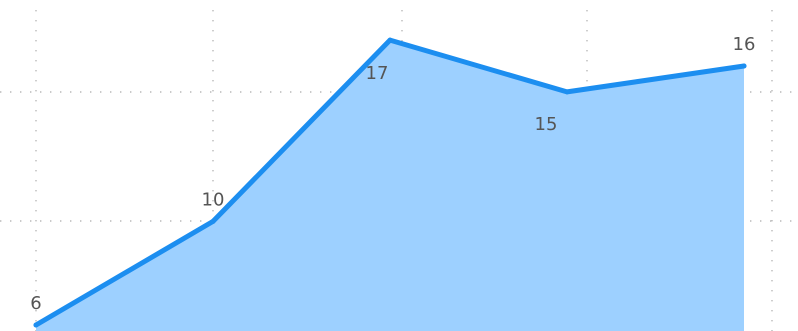  I want to click on data-label-2: 10, so click(213, 199).